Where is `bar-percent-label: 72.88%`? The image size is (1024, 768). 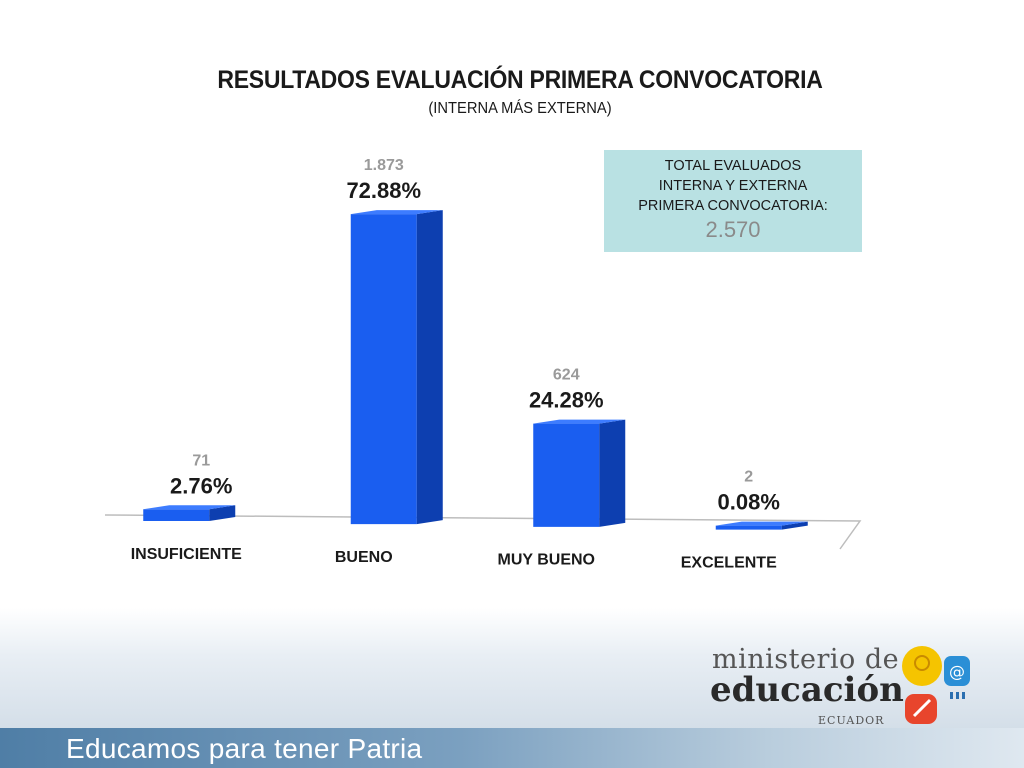
bar-percent-label: 72.88% is located at coordinates (383, 190).